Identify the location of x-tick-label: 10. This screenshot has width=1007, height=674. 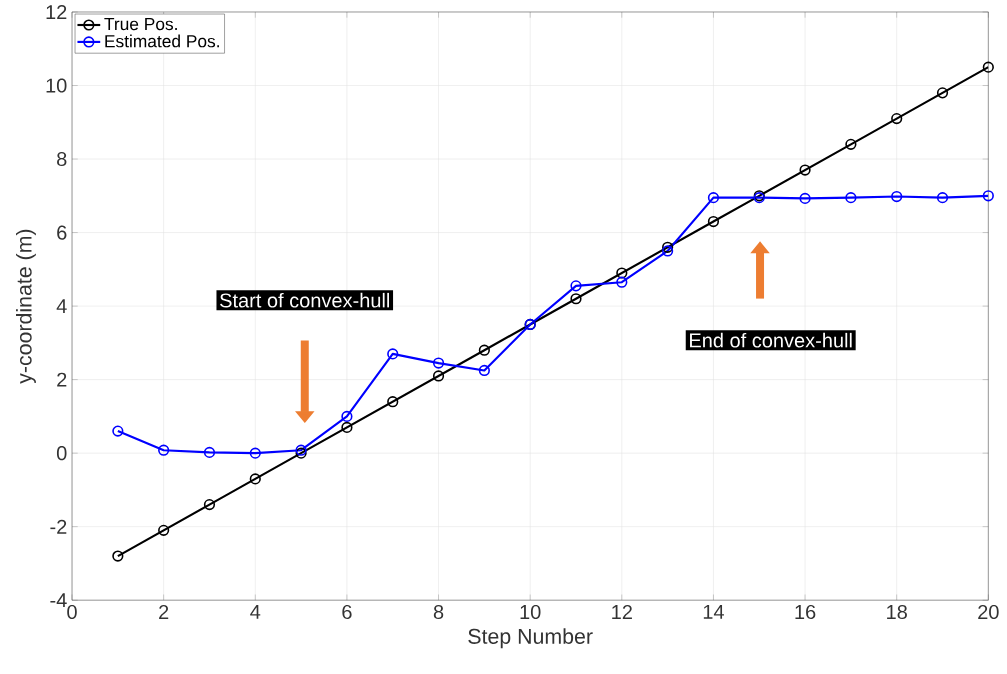
(530, 611).